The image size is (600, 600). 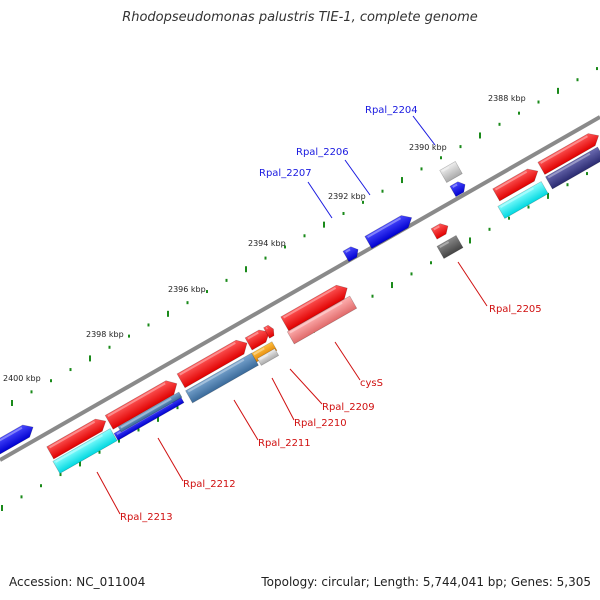 I want to click on gene-cds-light, so click(x=451, y=172).